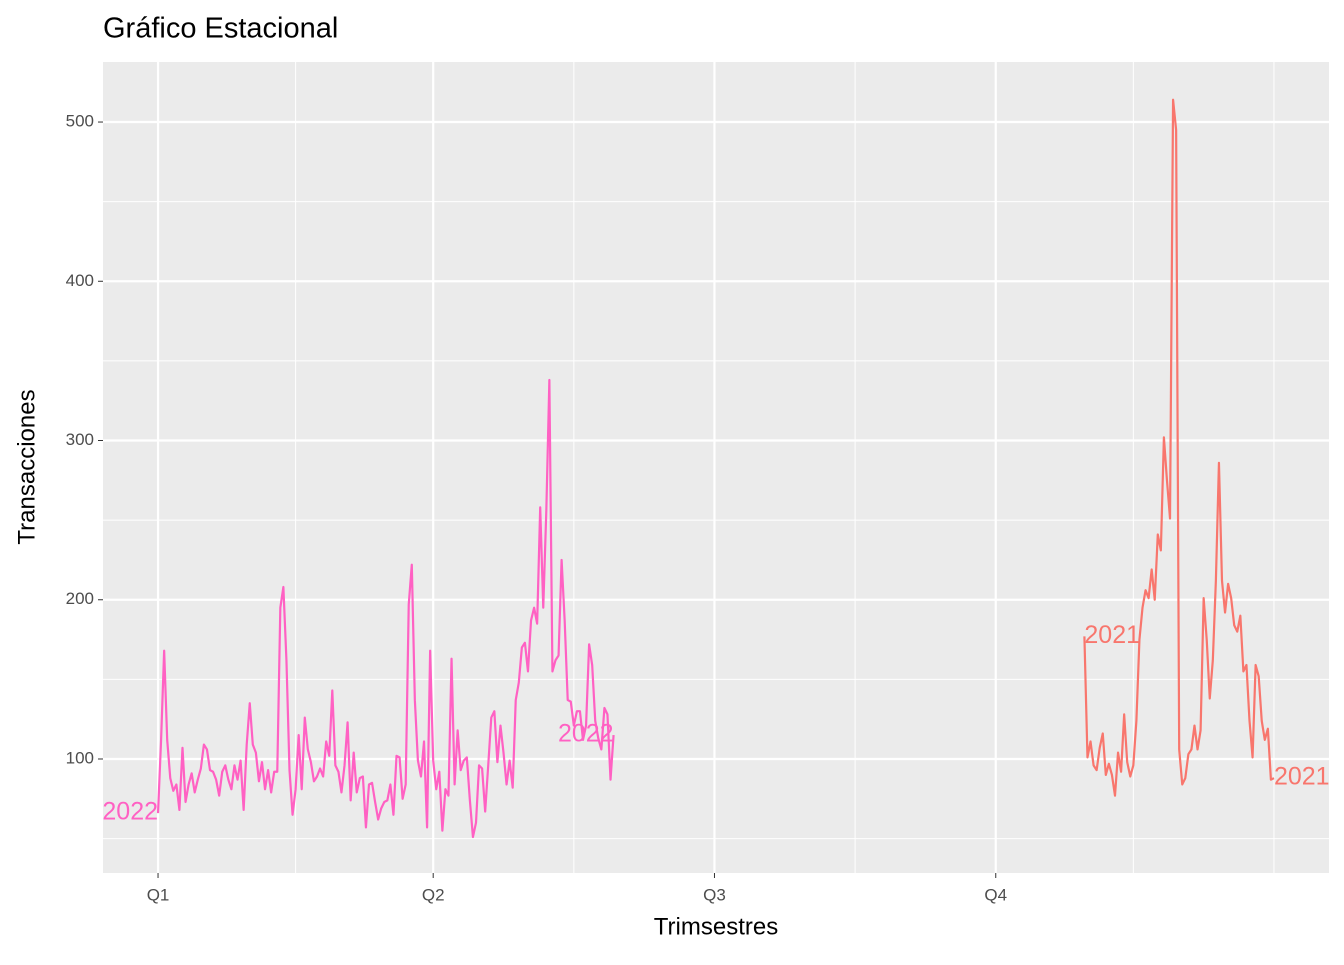  I want to click on x-tick-label: Q1, so click(158, 894).